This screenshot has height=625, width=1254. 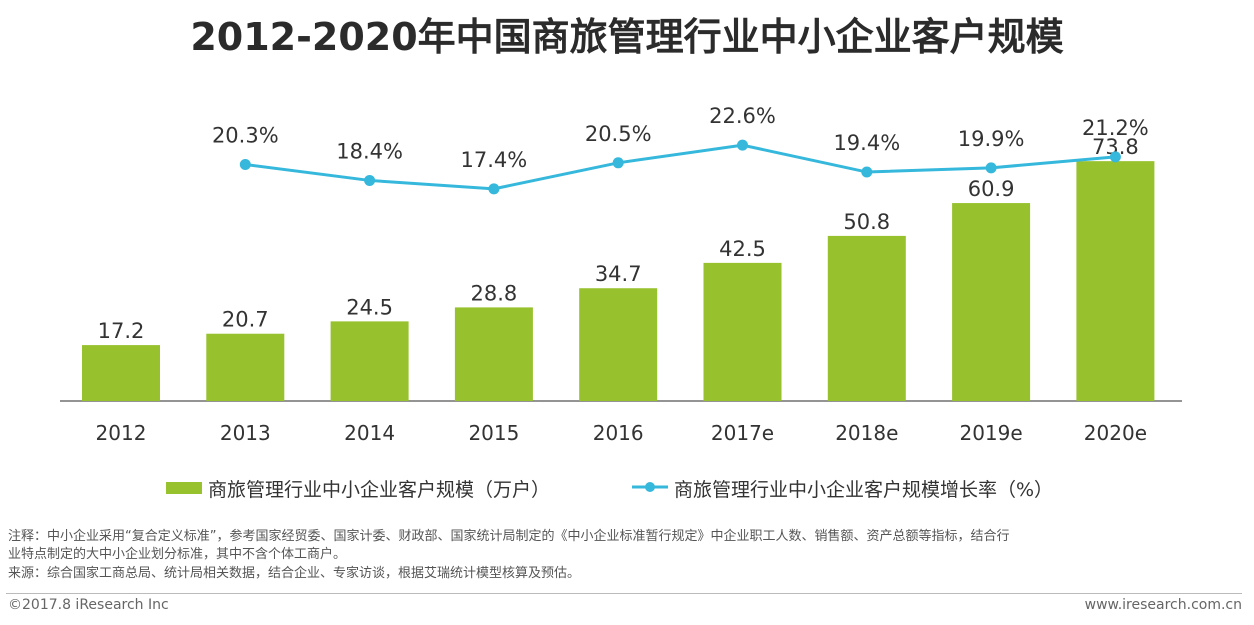 What do you see at coordinates (990, 433) in the screenshot?
I see `x-tick-2019e: 2019e` at bounding box center [990, 433].